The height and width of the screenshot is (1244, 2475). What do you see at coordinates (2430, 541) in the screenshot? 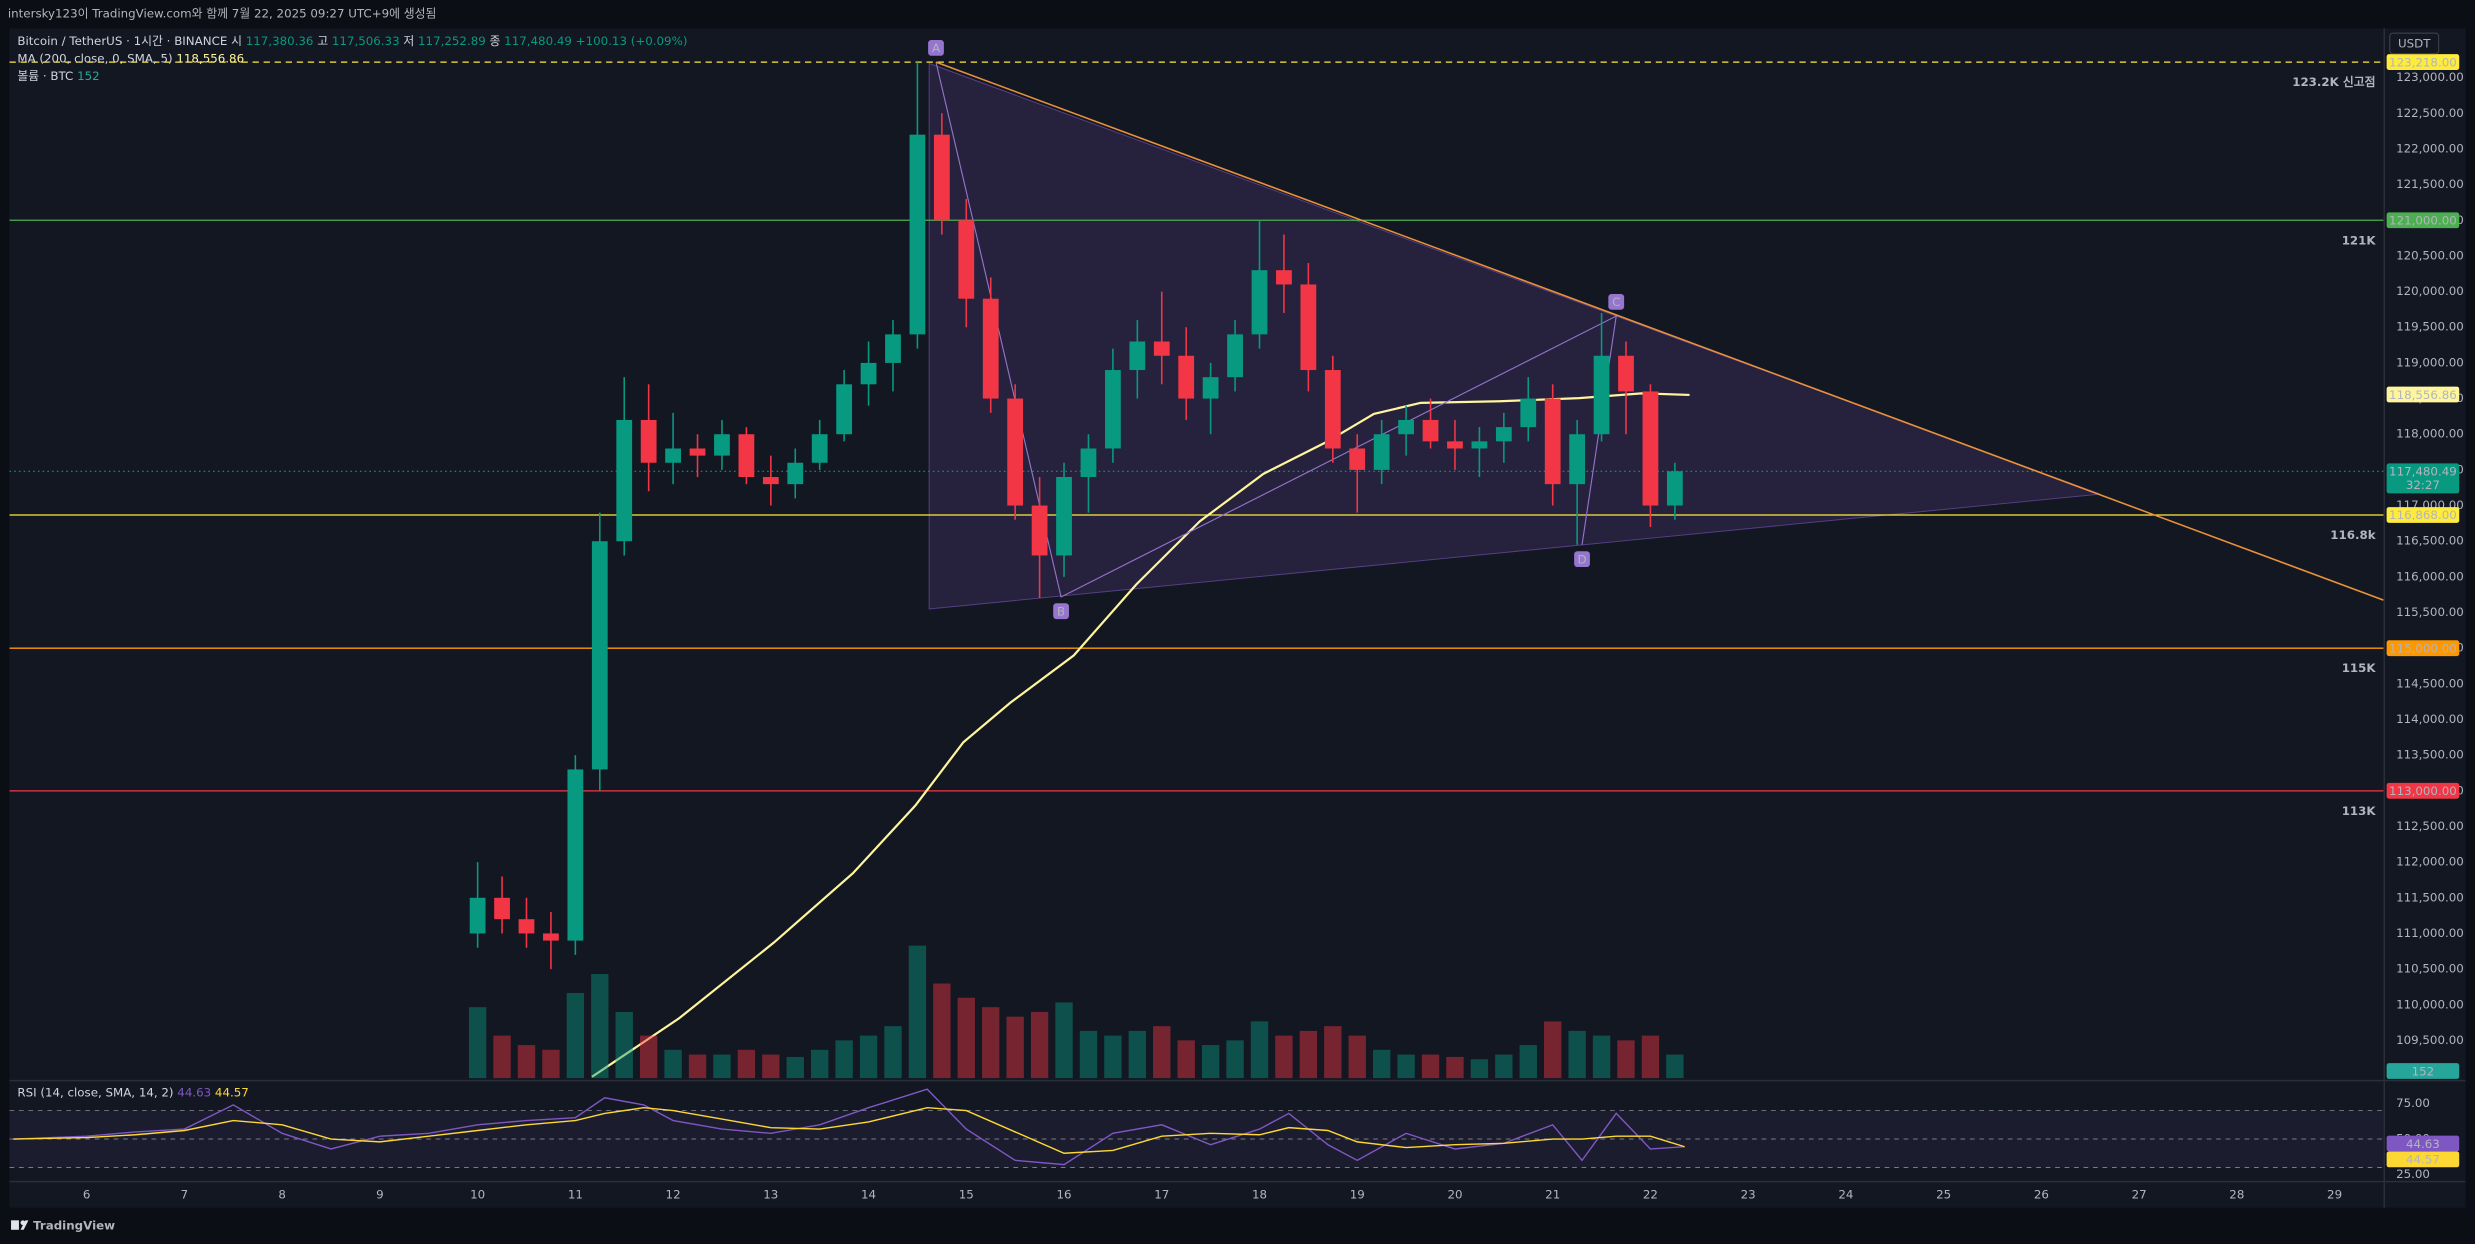
I see `y-tick-label: 116,500.00` at bounding box center [2430, 541].